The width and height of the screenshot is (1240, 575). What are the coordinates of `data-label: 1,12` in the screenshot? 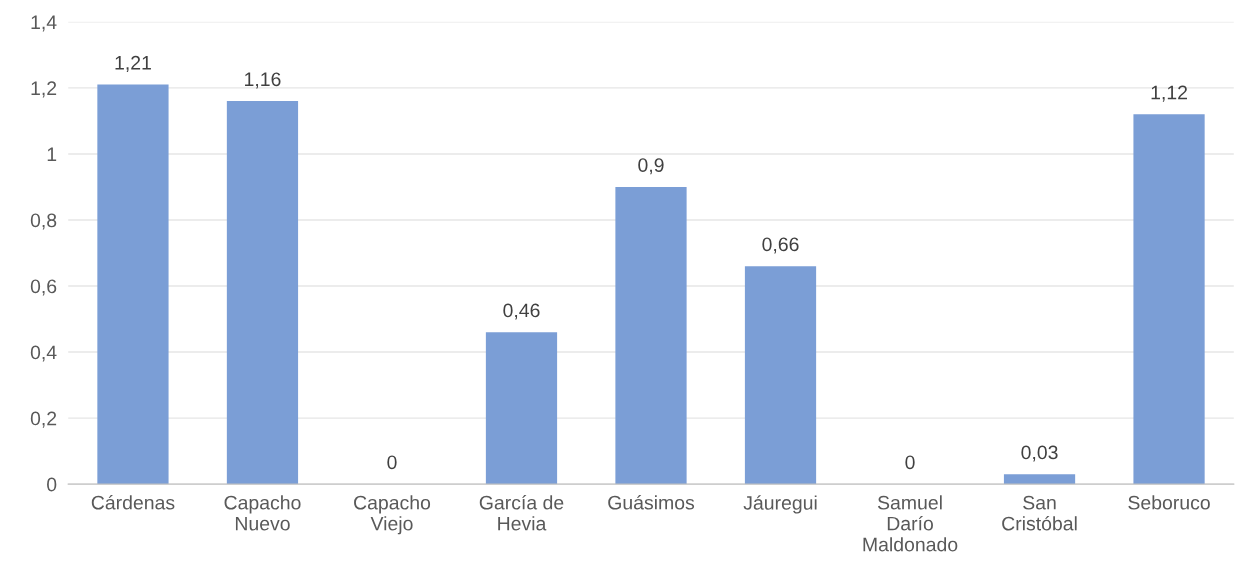 It's located at (1169, 93).